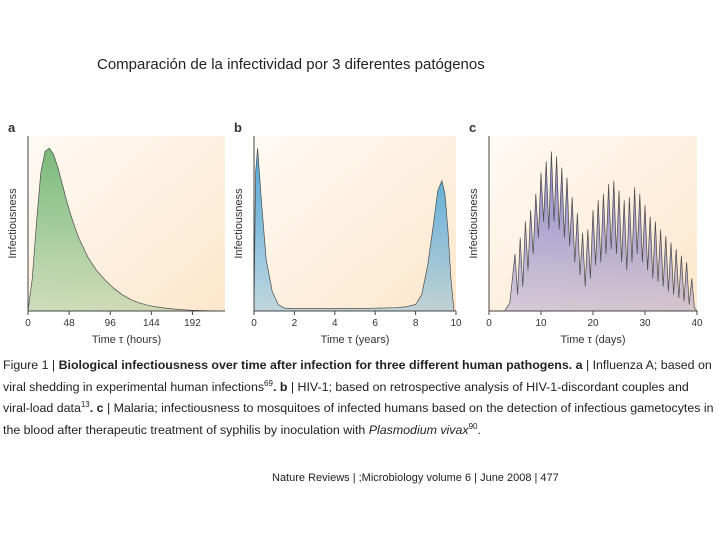 This screenshot has height=540, width=720. What do you see at coordinates (85, 405) in the screenshot?
I see `caption-ref-b: 13` at bounding box center [85, 405].